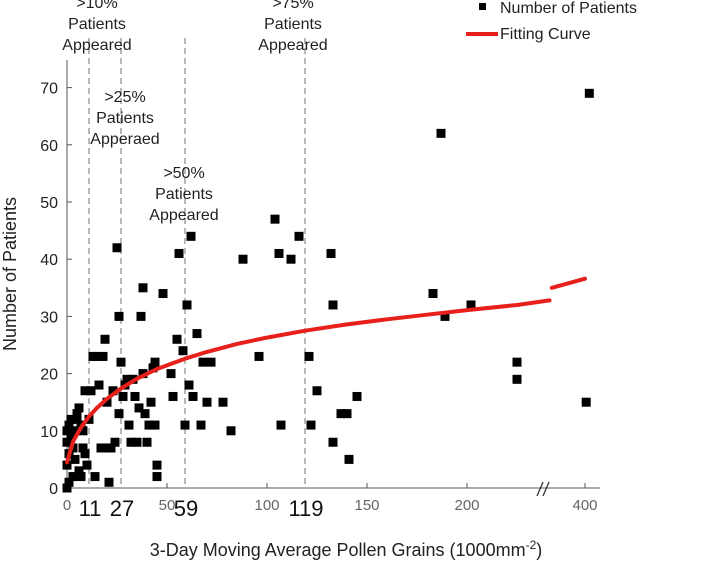 This screenshot has height=561, width=703. What do you see at coordinates (122, 508) in the screenshot?
I see `x-threshold-tick-label: 27` at bounding box center [122, 508].